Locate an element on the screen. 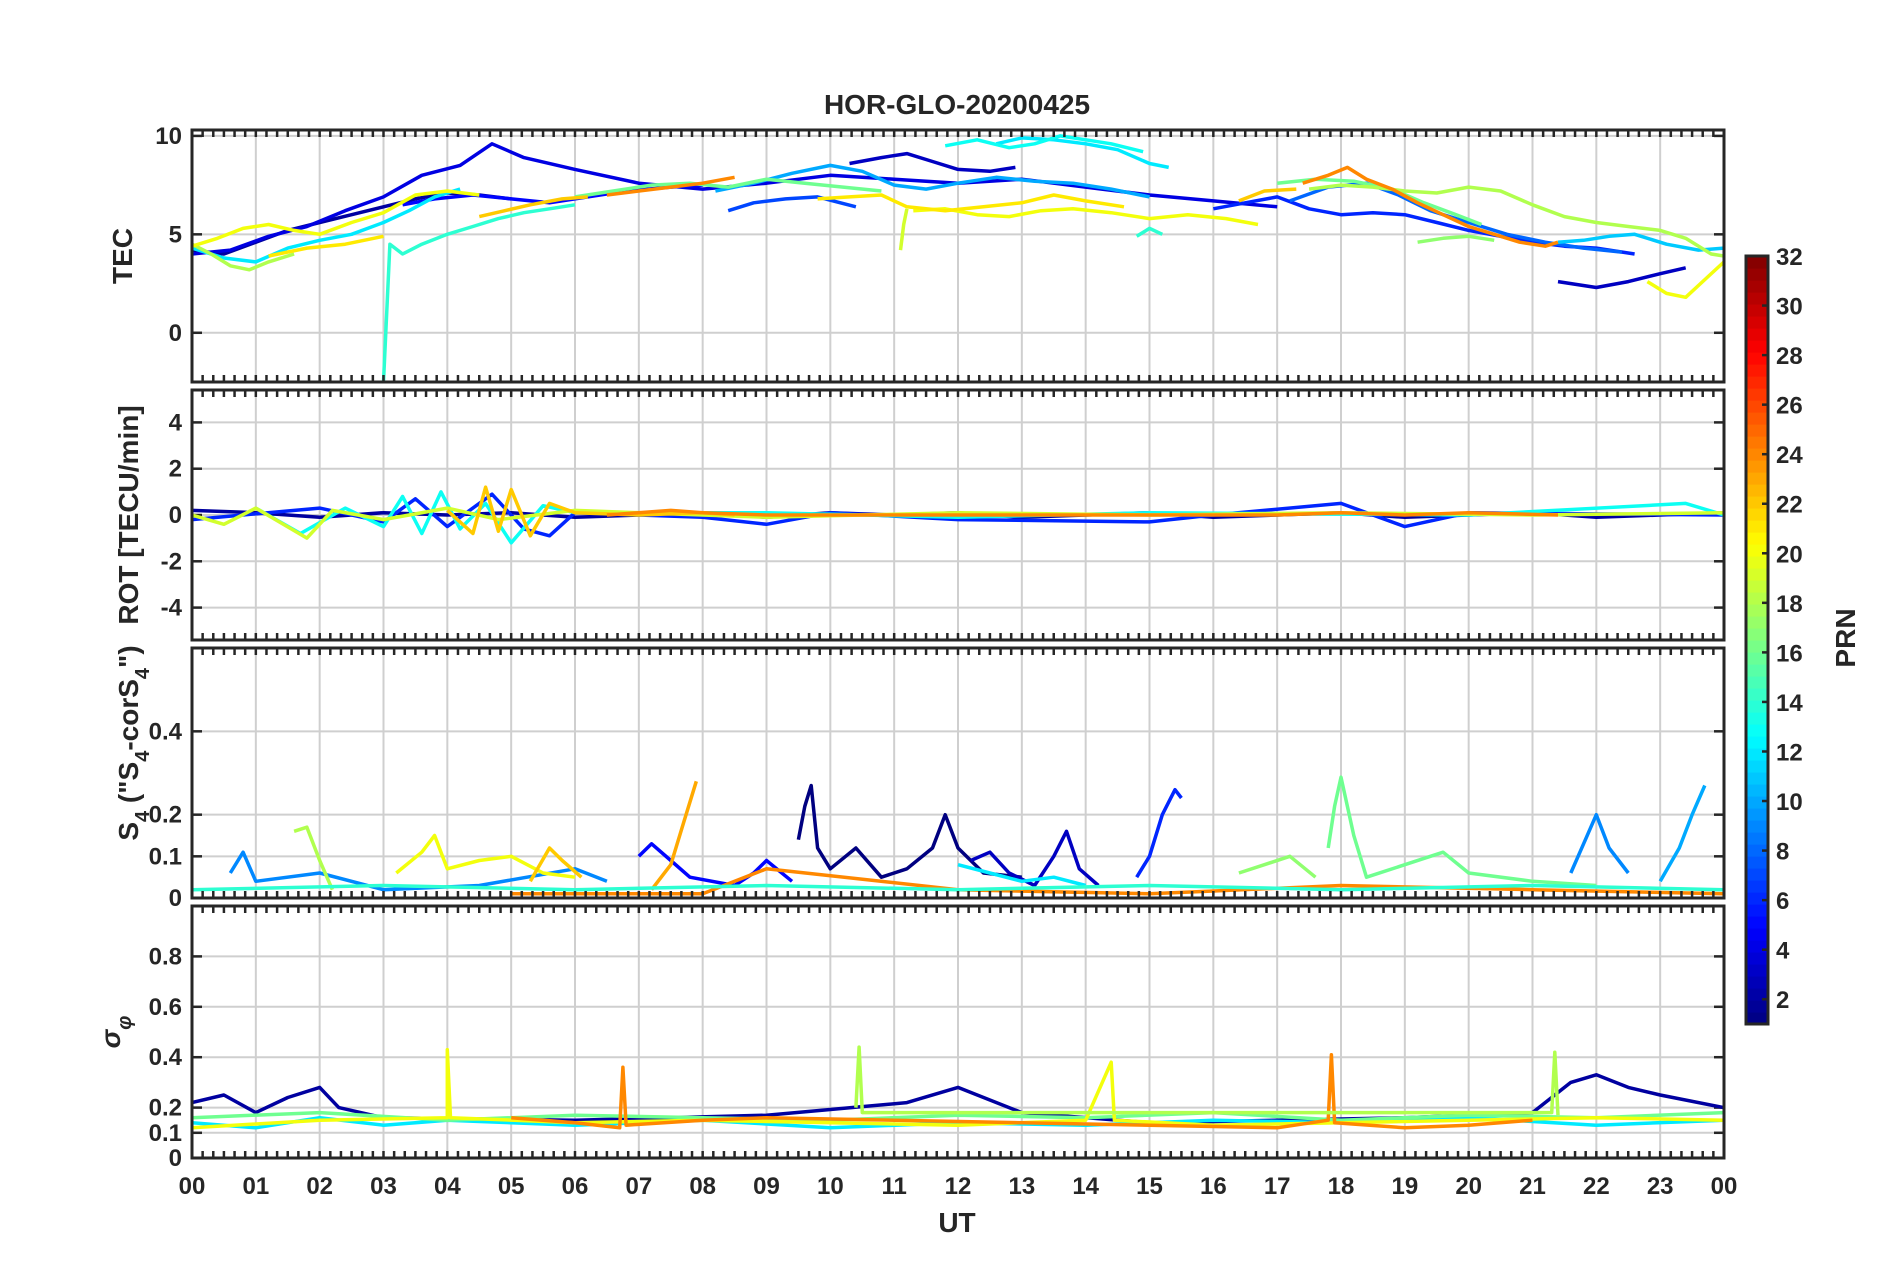  x-tick-label: 16 is located at coordinates (1213, 1186).